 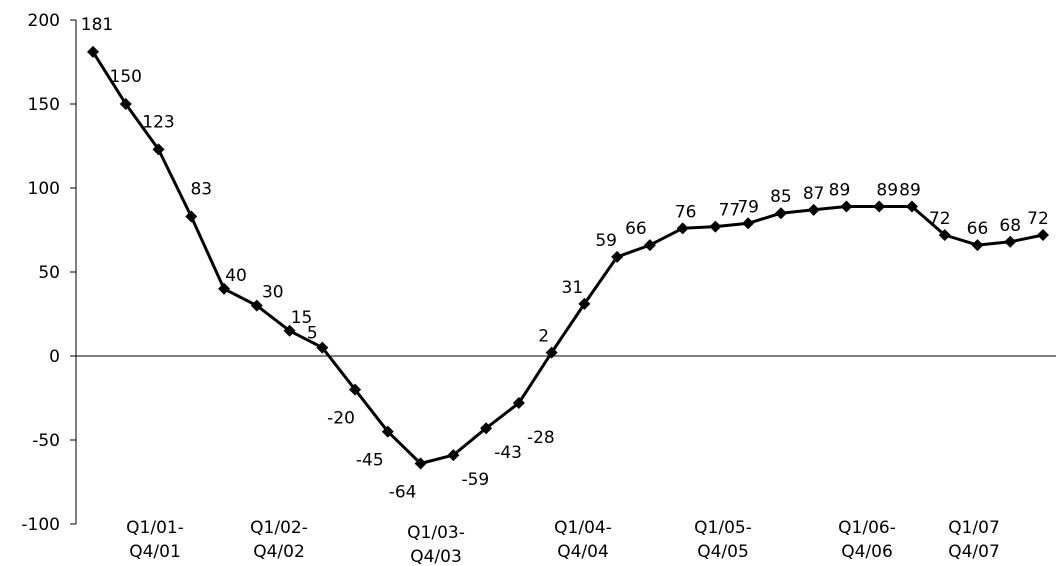 I want to click on x-category-label-line2: Q4/02, so click(x=279, y=552).